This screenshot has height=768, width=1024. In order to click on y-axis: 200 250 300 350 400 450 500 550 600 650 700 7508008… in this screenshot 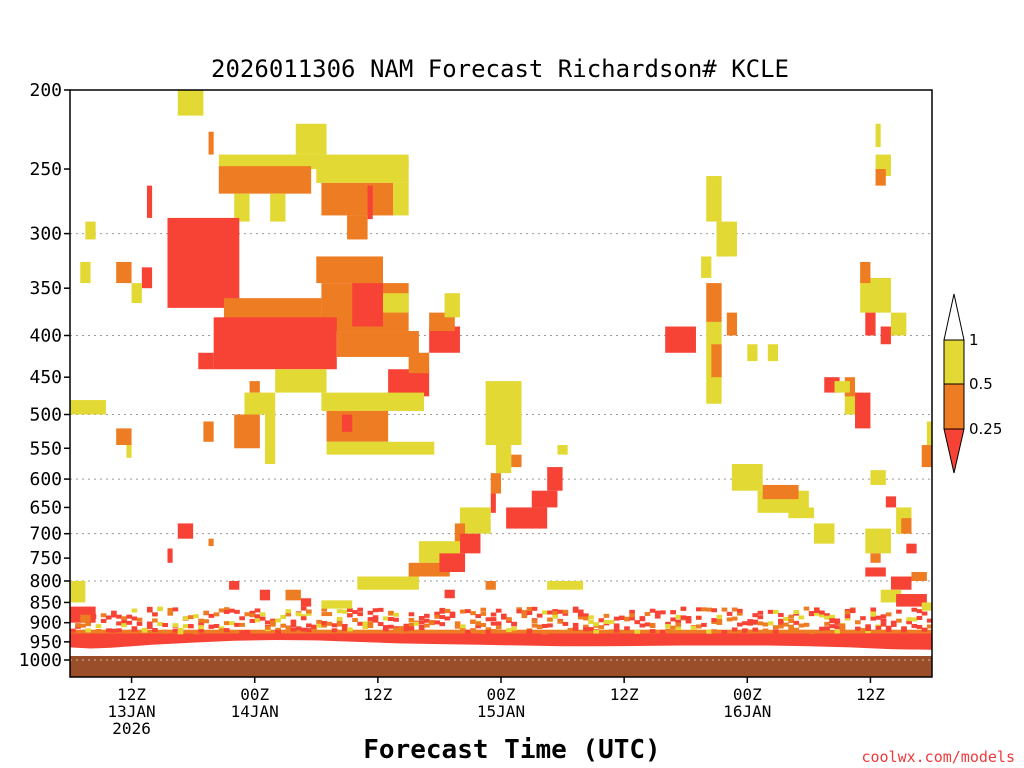, I will do `click(44, 375)`.